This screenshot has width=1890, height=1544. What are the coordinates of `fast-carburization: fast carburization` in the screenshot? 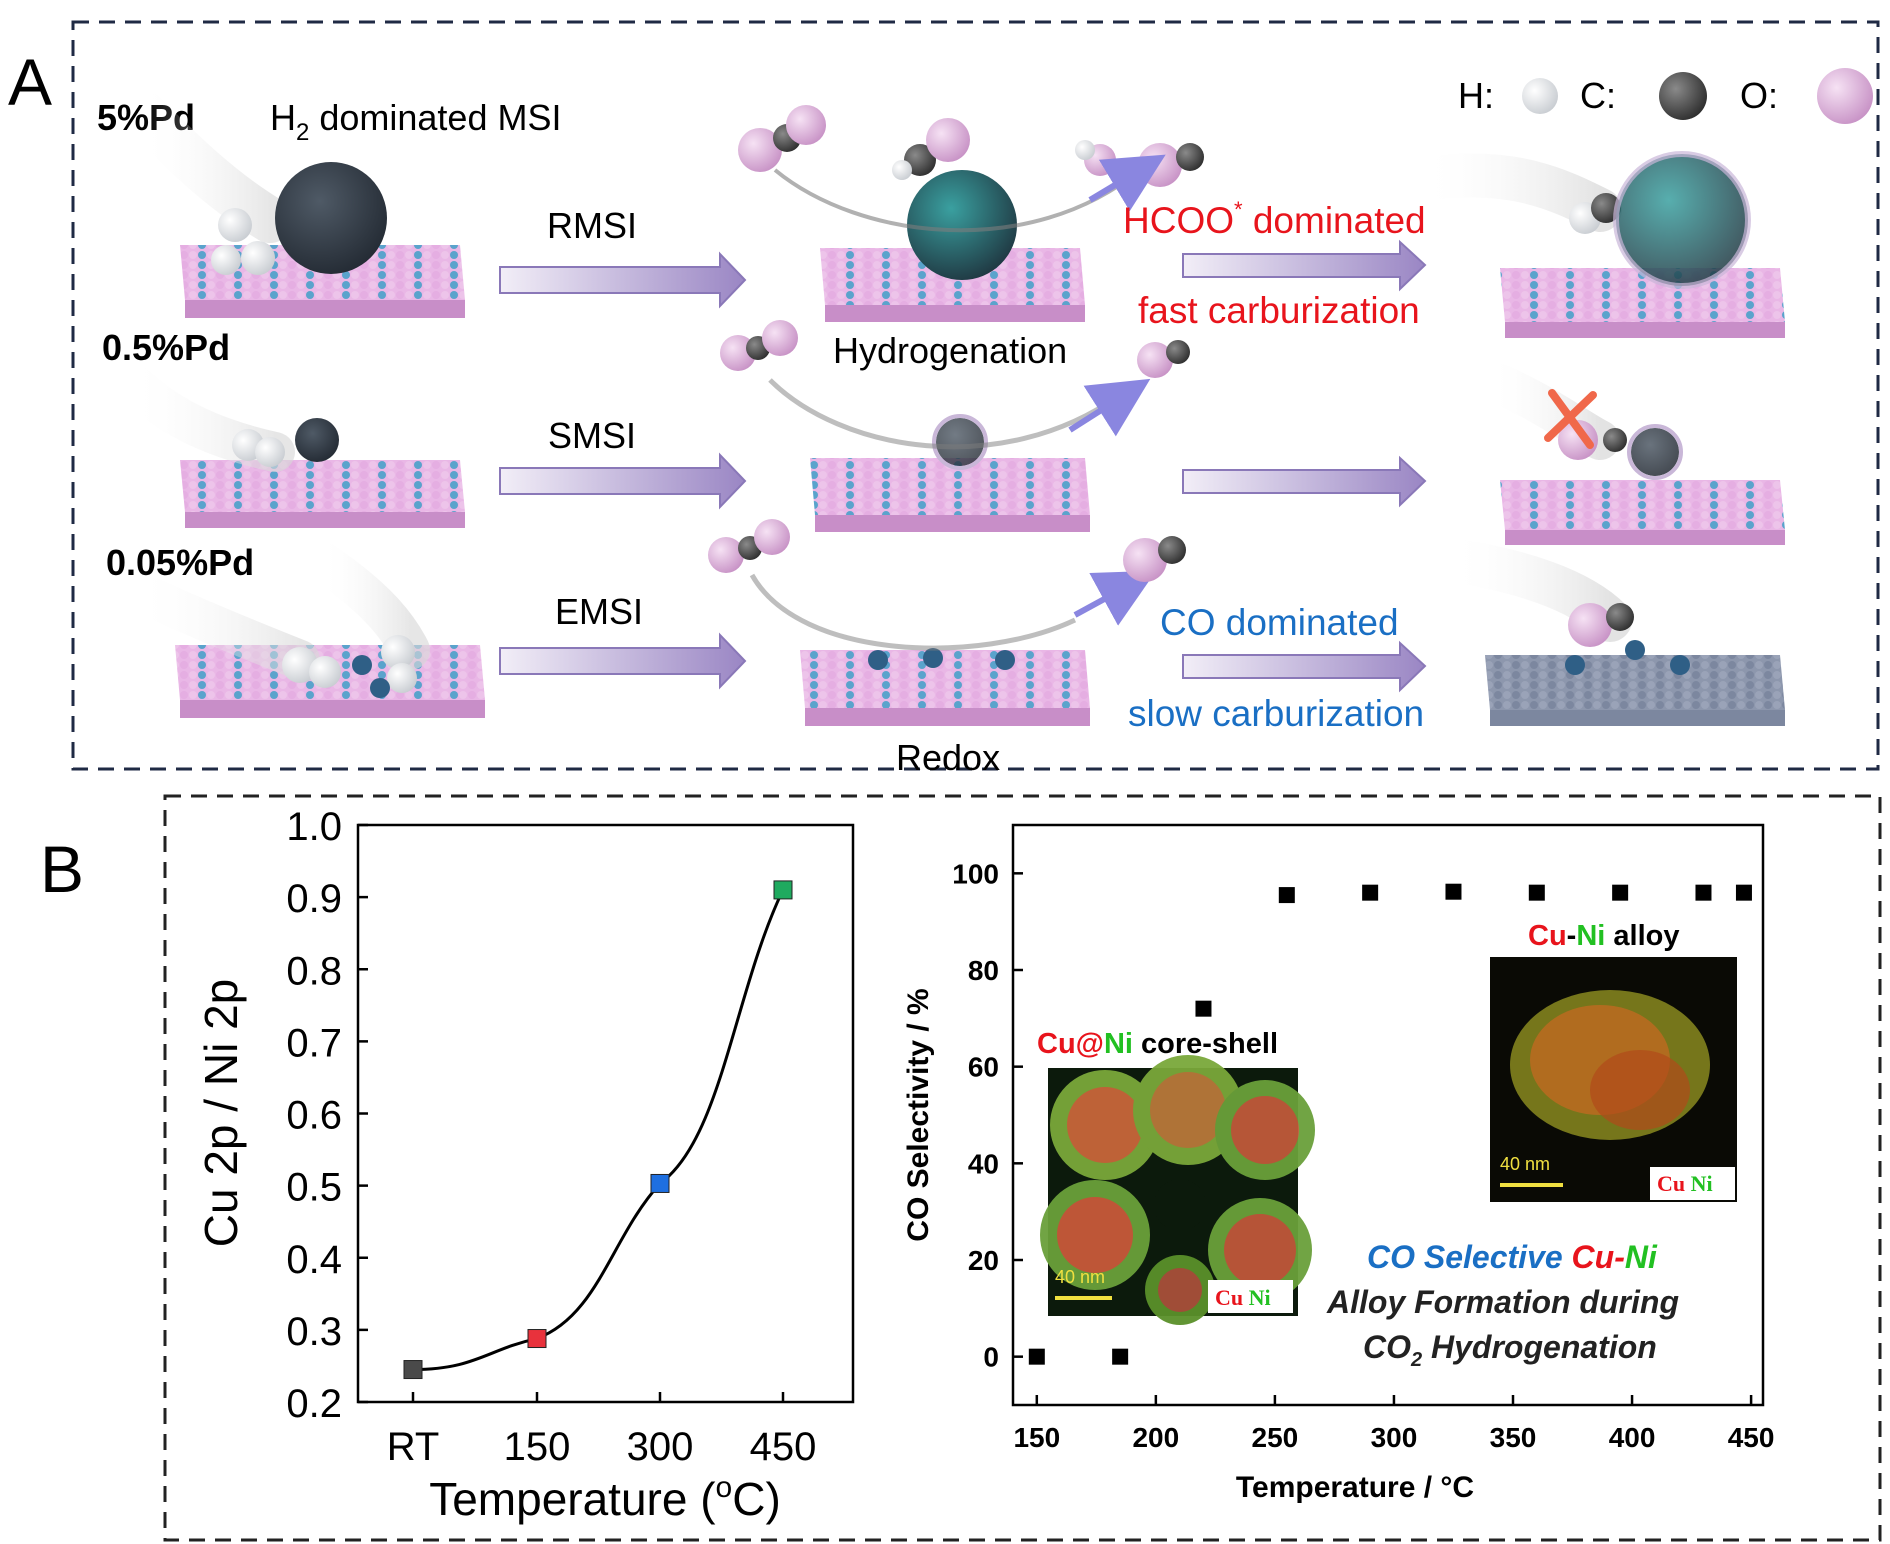 It's located at (1279, 310).